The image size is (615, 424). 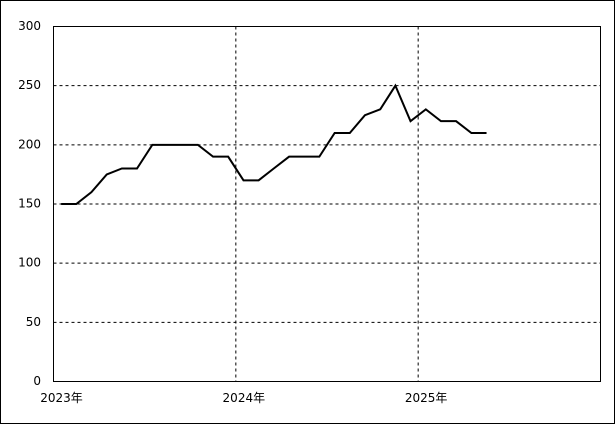 I want to click on x-tick-label: 2024年, so click(x=244, y=398).